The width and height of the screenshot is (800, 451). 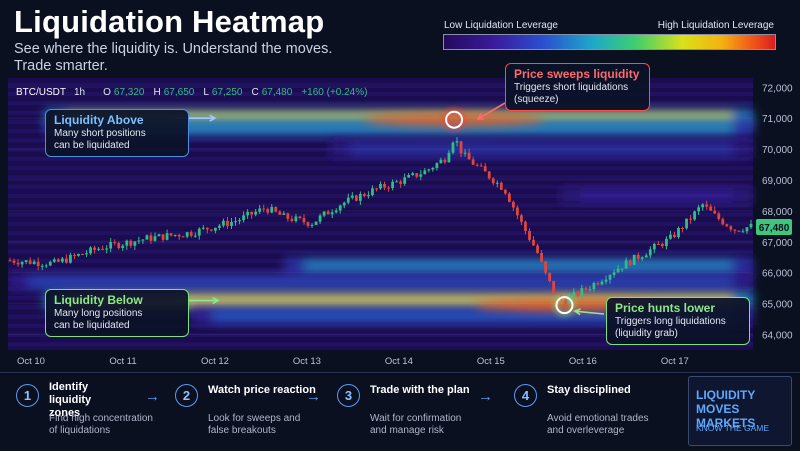 I want to click on step-number: 2, so click(x=186, y=395).